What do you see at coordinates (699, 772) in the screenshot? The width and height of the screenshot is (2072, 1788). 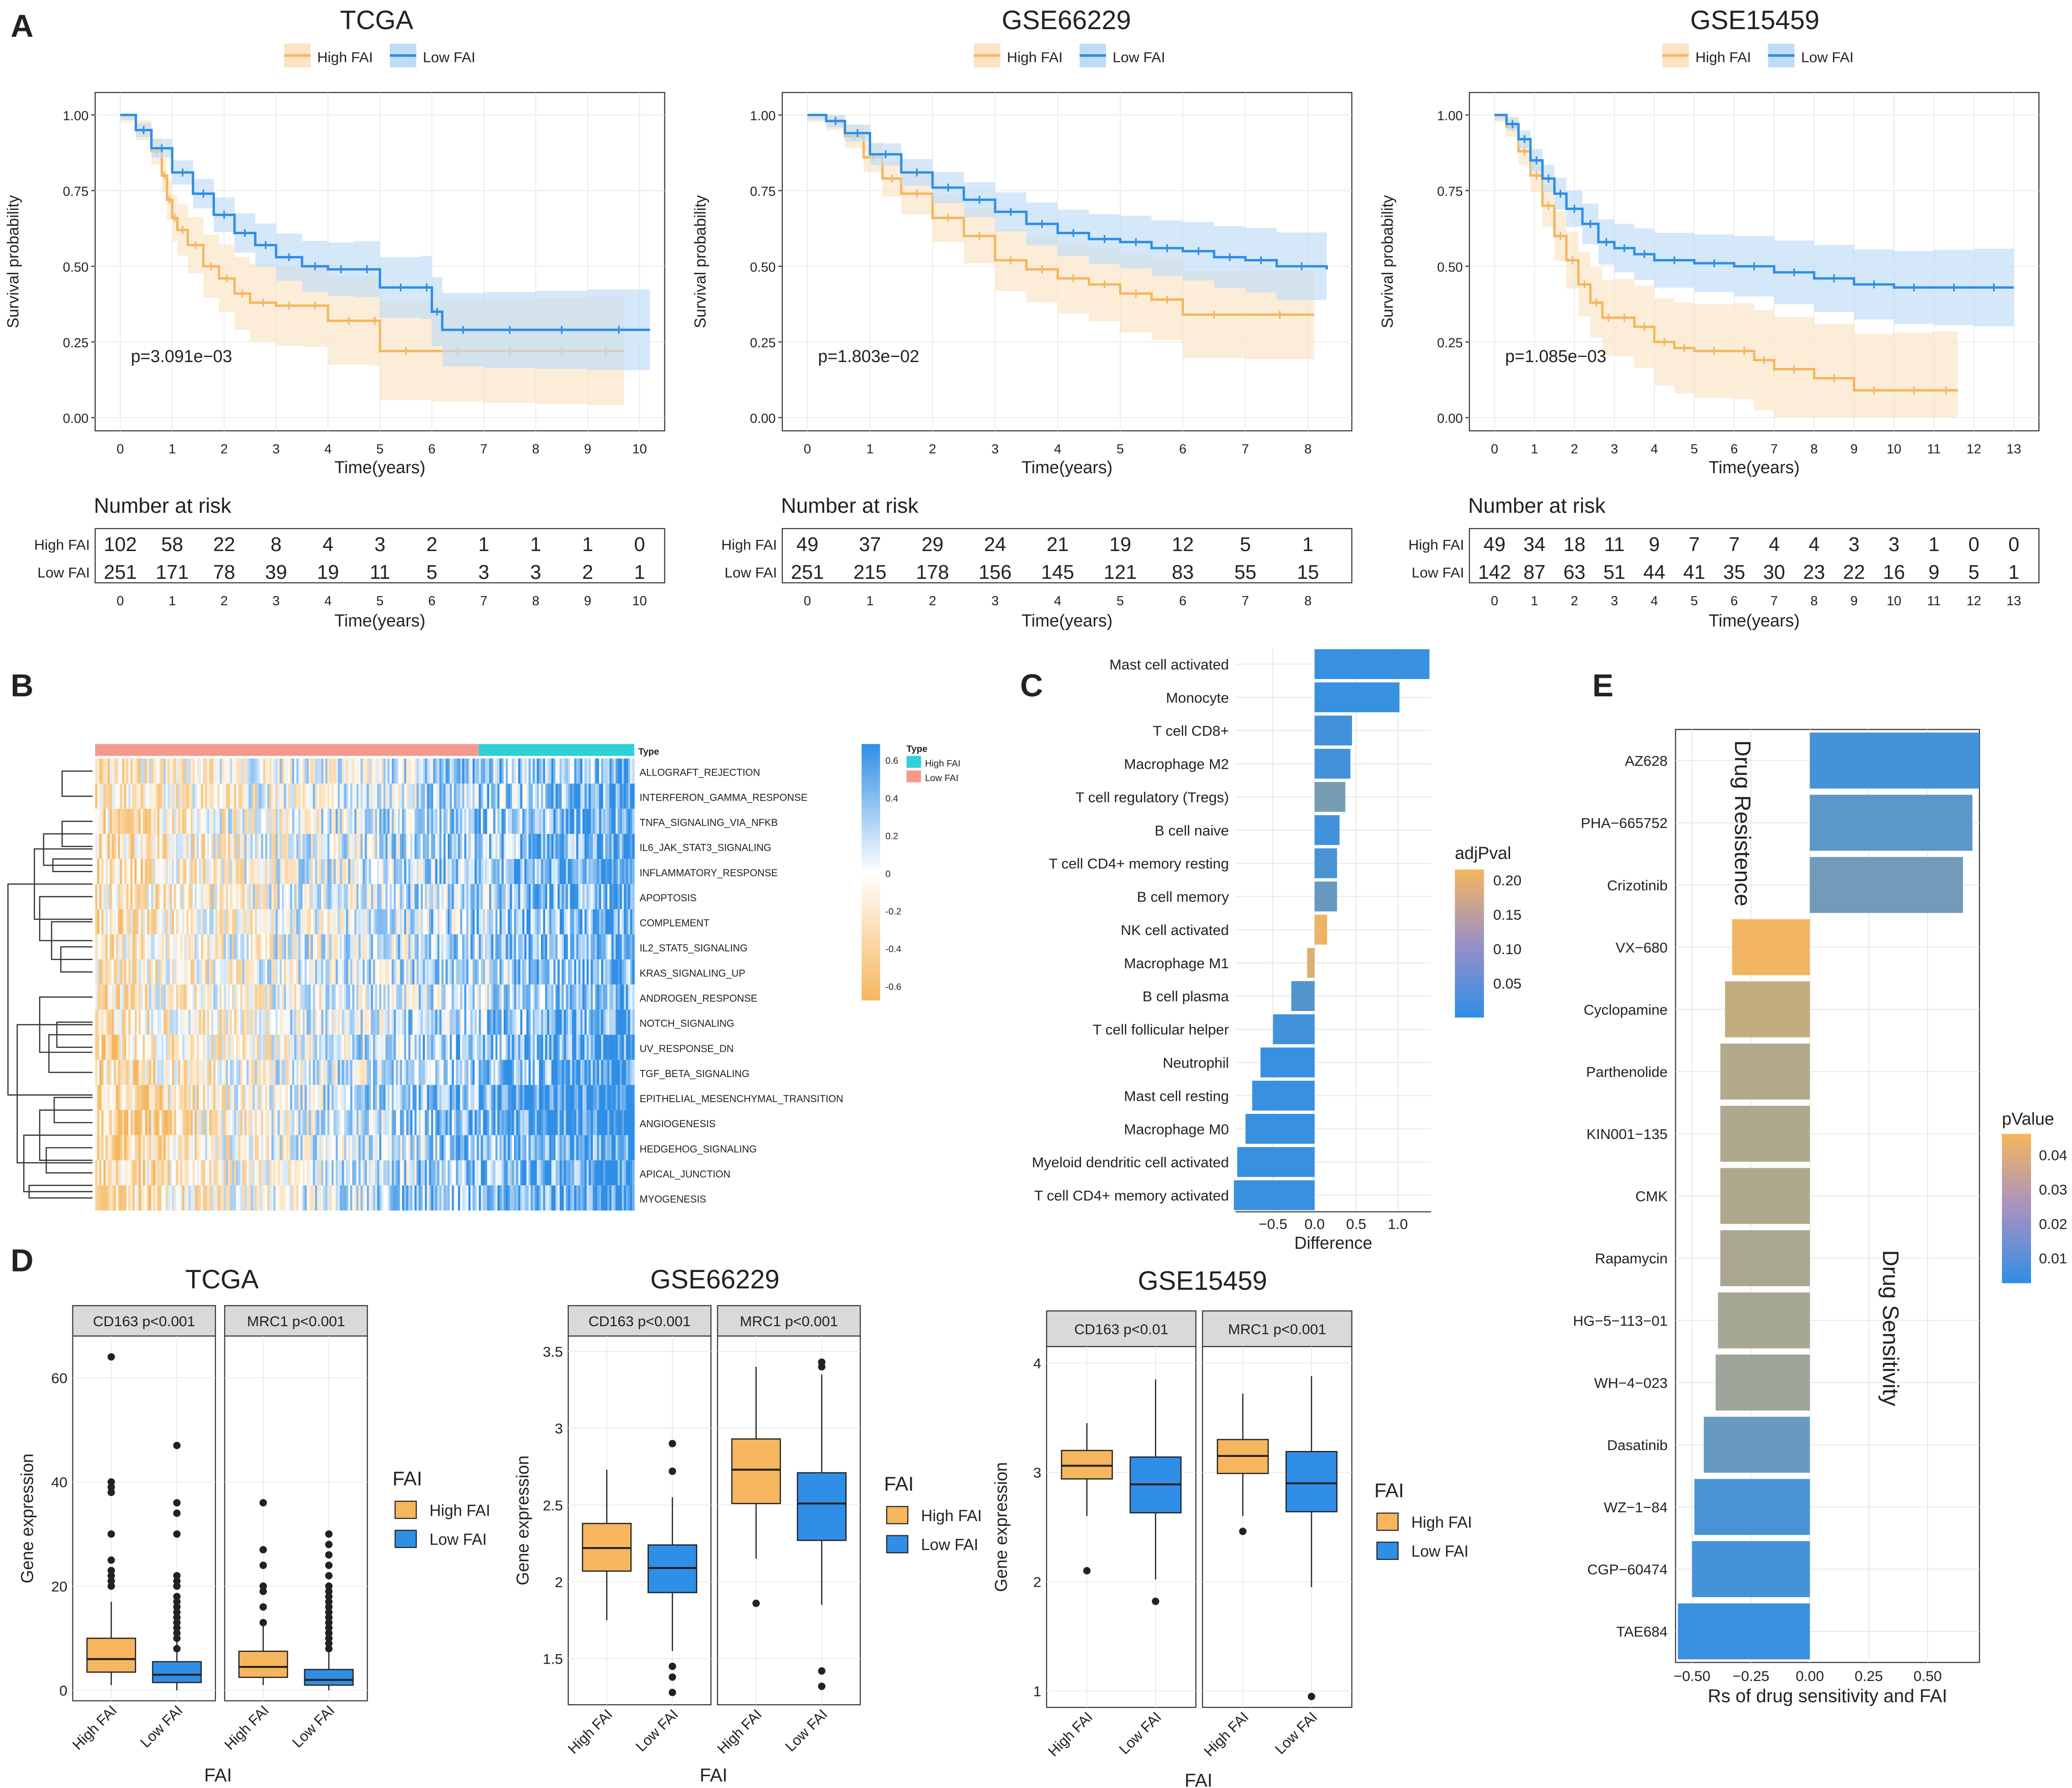 I see `heatmap-row-label: ALLOGRAFT_REJECTION` at bounding box center [699, 772].